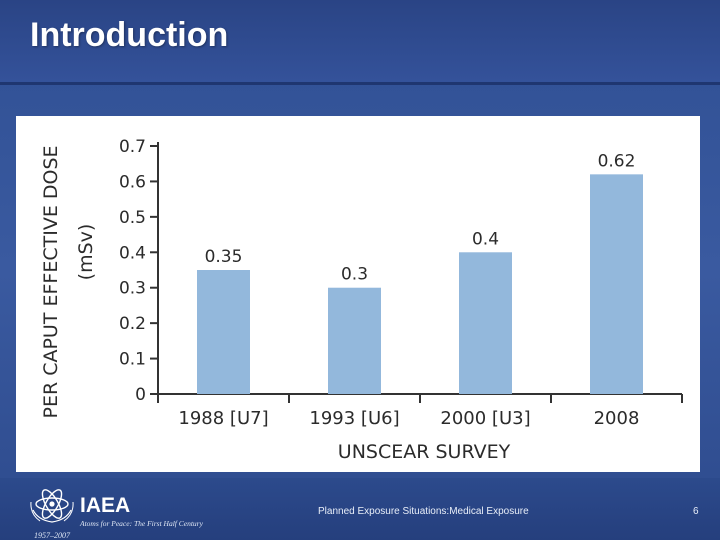 Image resolution: width=720 pixels, height=540 pixels. Describe the element at coordinates (129, 35) in the screenshot. I see `slide-title: Introduction` at that location.